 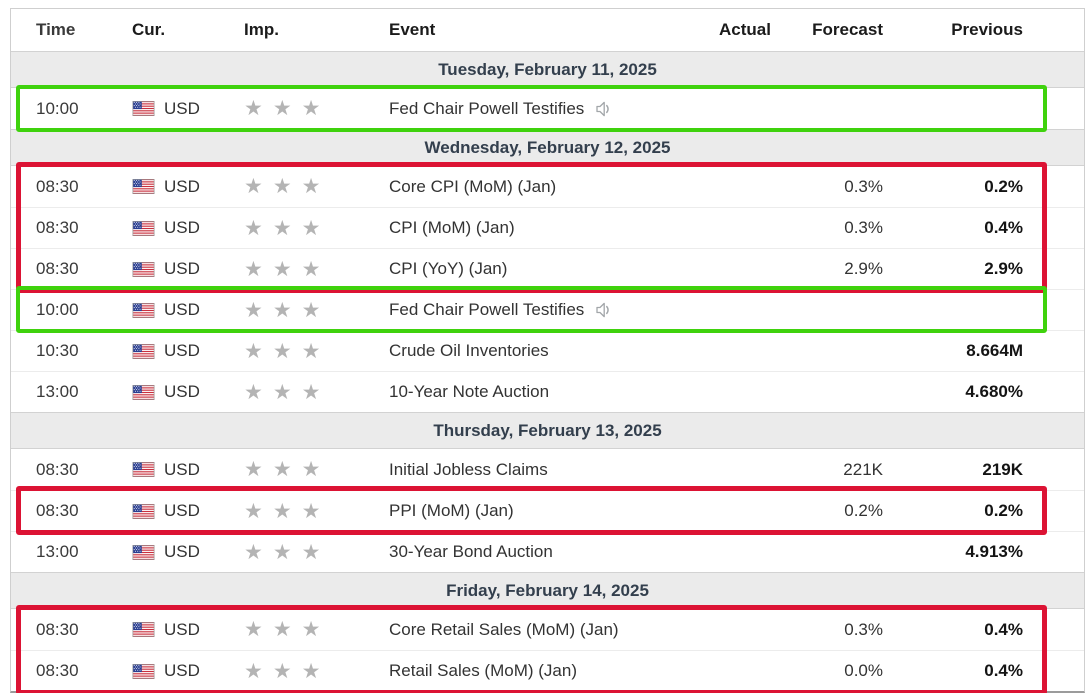 What do you see at coordinates (471, 551) in the screenshot?
I see `event-name: 30-Year Bond Auction` at bounding box center [471, 551].